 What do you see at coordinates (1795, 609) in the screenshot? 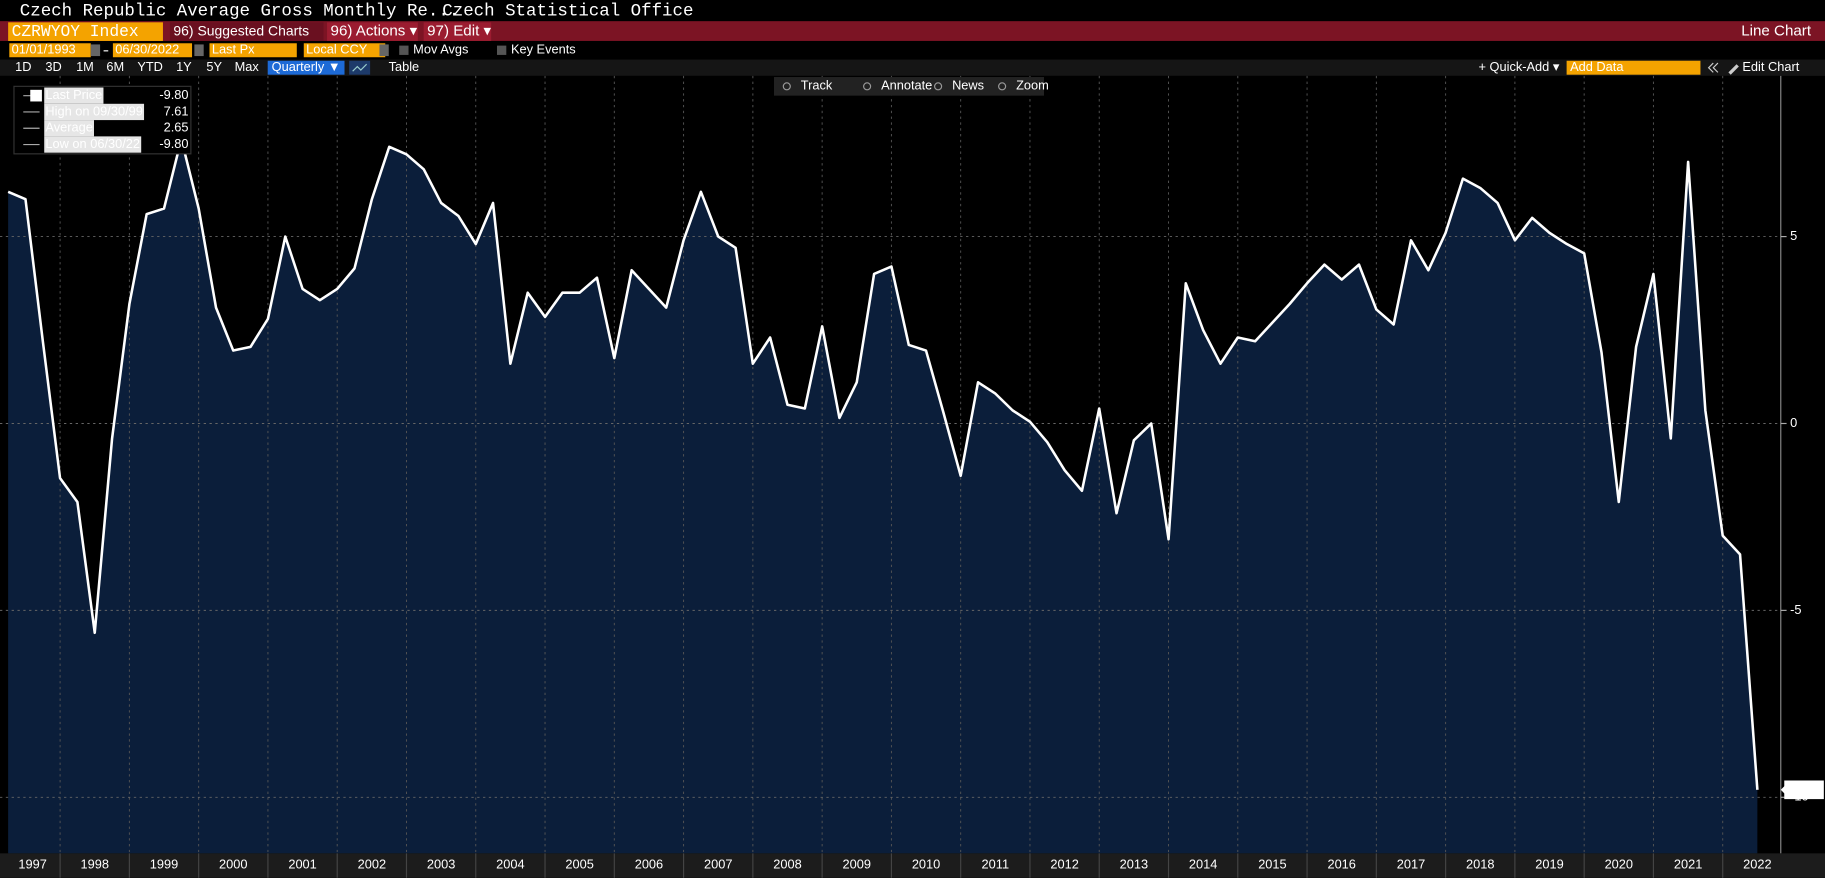
I see `y-tick-label: -5` at bounding box center [1795, 609].